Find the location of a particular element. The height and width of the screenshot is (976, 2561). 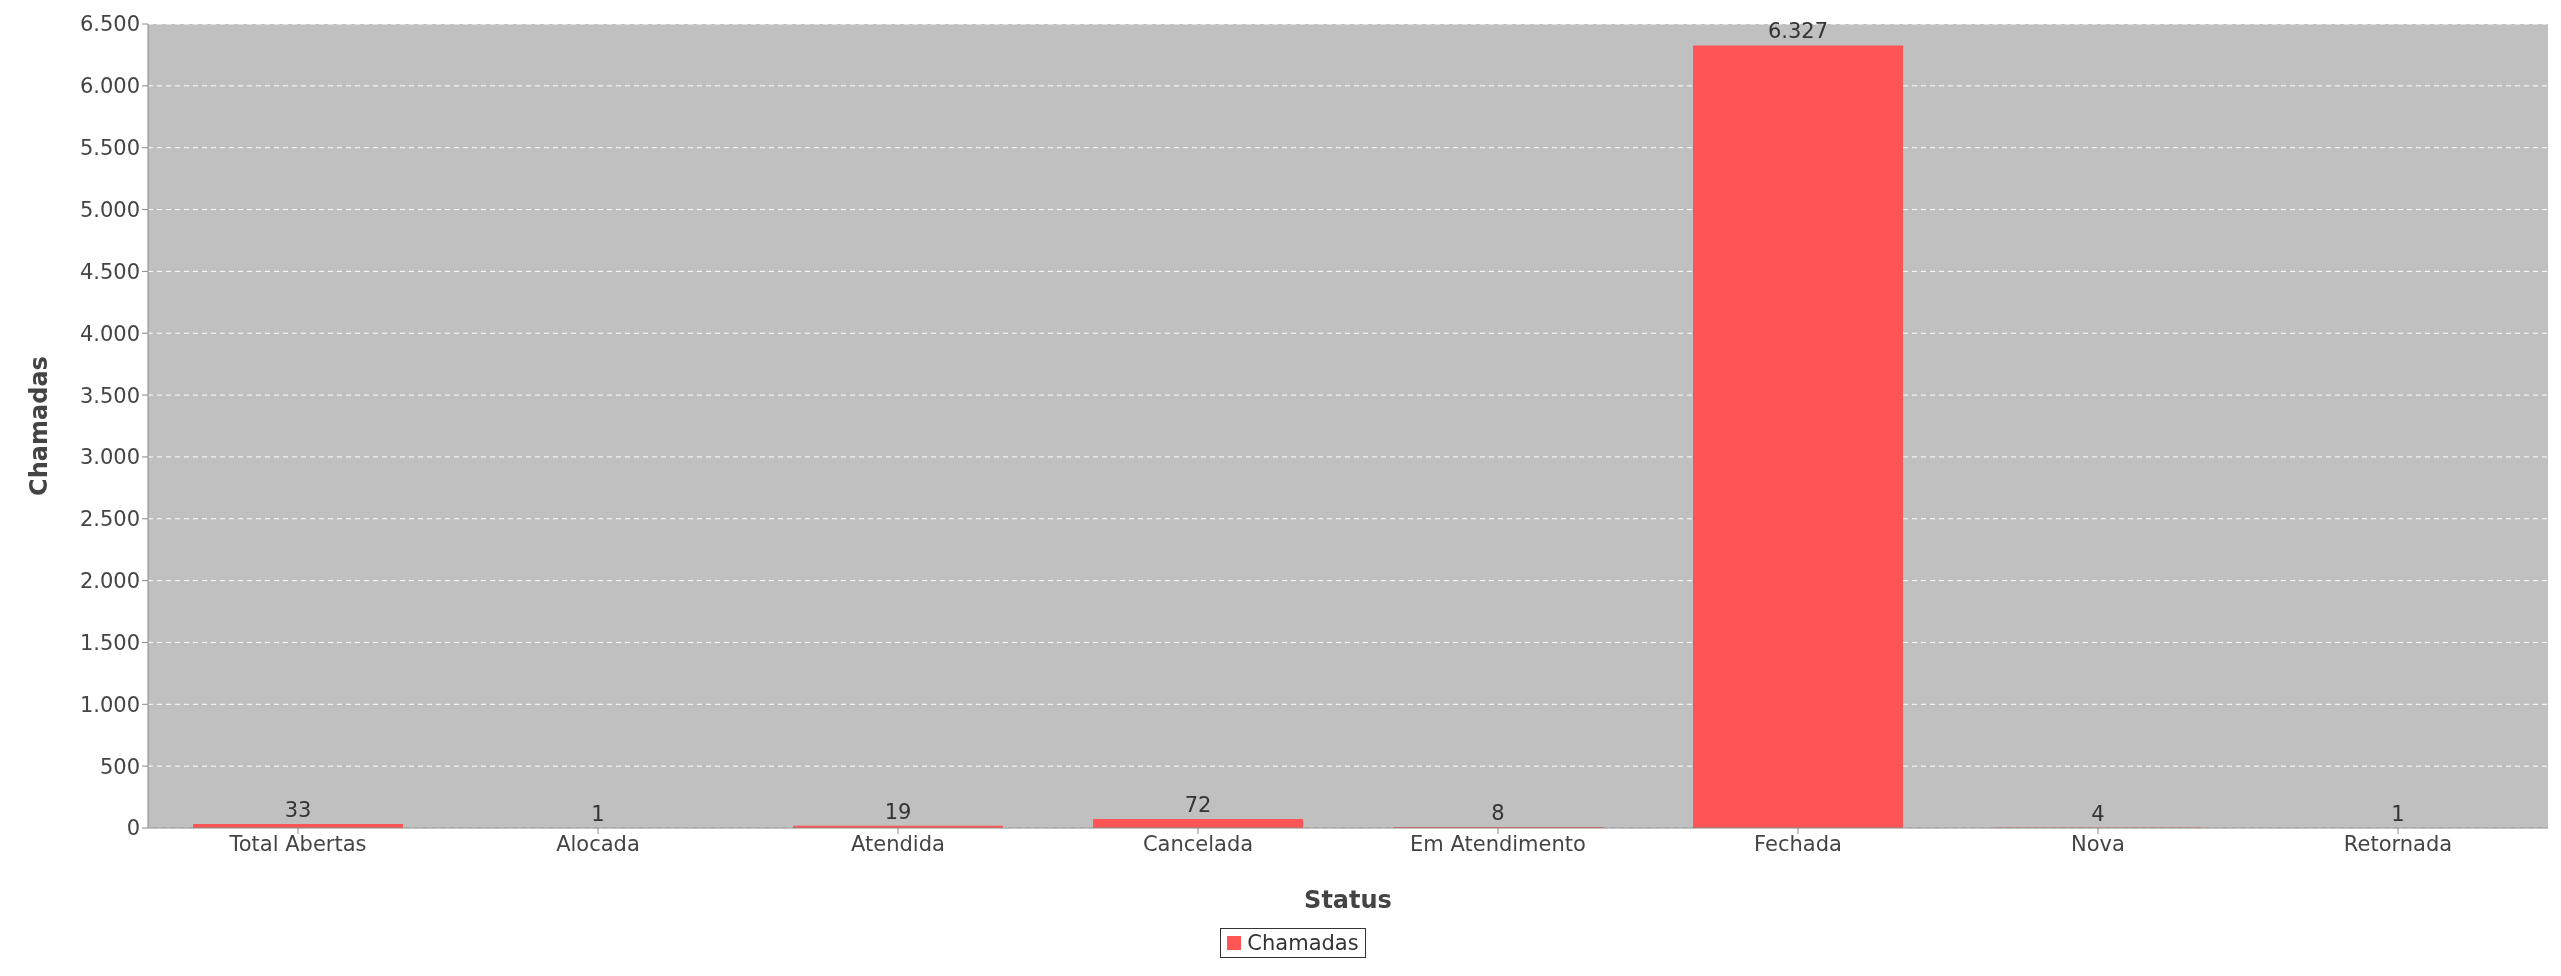

data-label: 4 is located at coordinates (2098, 813).